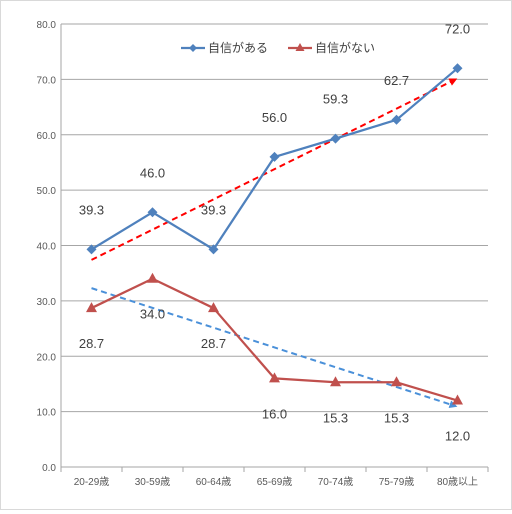  Describe the element at coordinates (335, 99) in the screenshot. I see `data-label: 59.3` at that location.